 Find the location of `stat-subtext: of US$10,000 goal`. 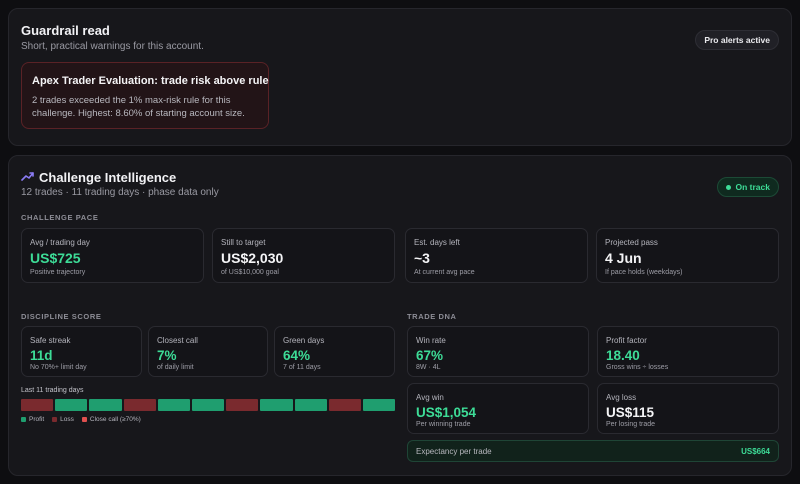

stat-subtext: of US$10,000 goal is located at coordinates (250, 272).